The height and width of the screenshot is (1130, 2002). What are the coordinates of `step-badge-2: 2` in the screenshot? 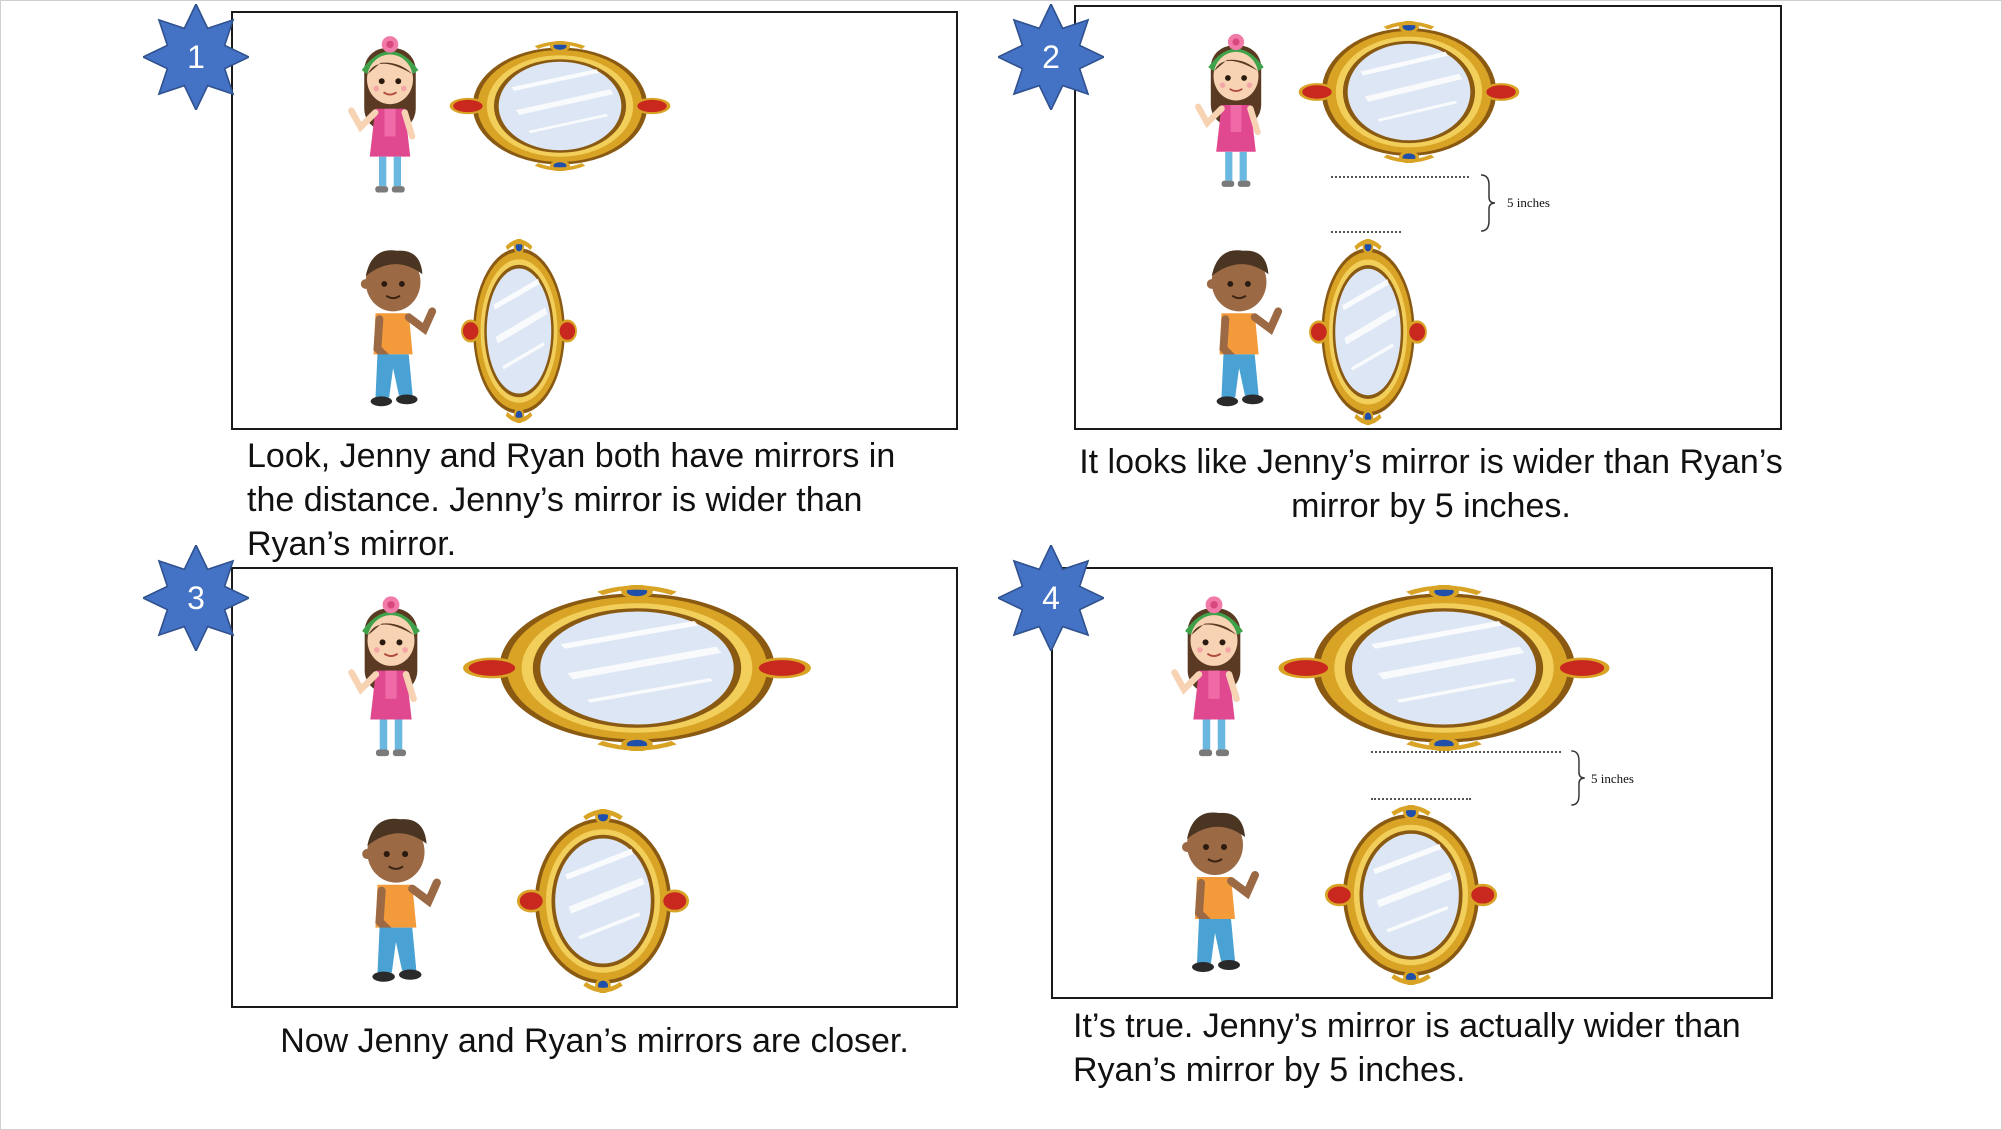 It's located at (1051, 57).